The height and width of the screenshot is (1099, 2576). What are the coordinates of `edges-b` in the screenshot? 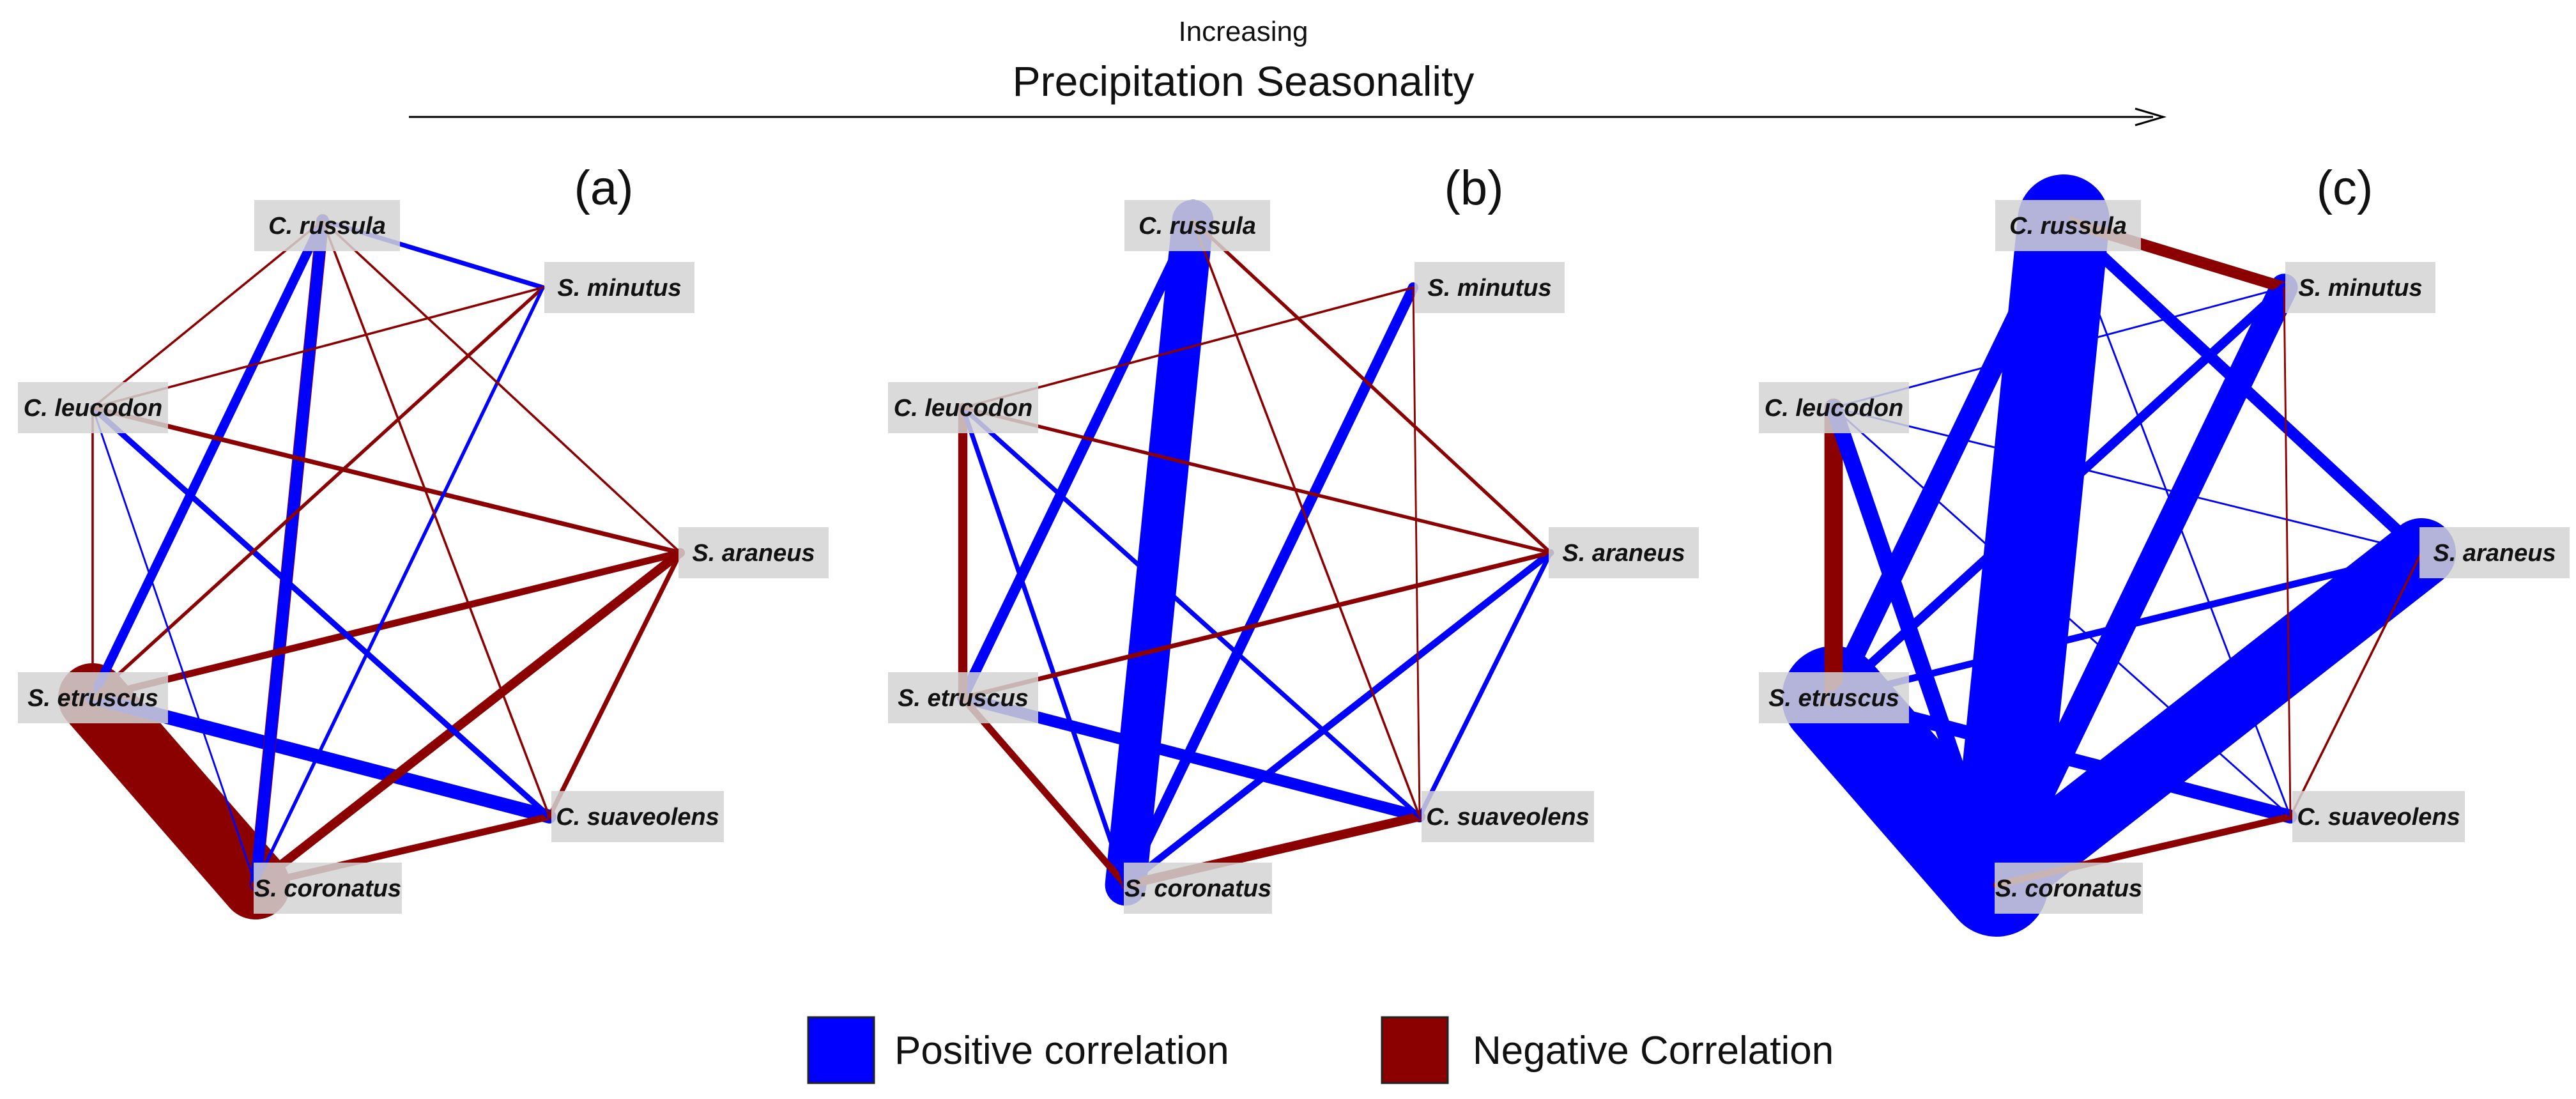 It's located at (1255, 552).